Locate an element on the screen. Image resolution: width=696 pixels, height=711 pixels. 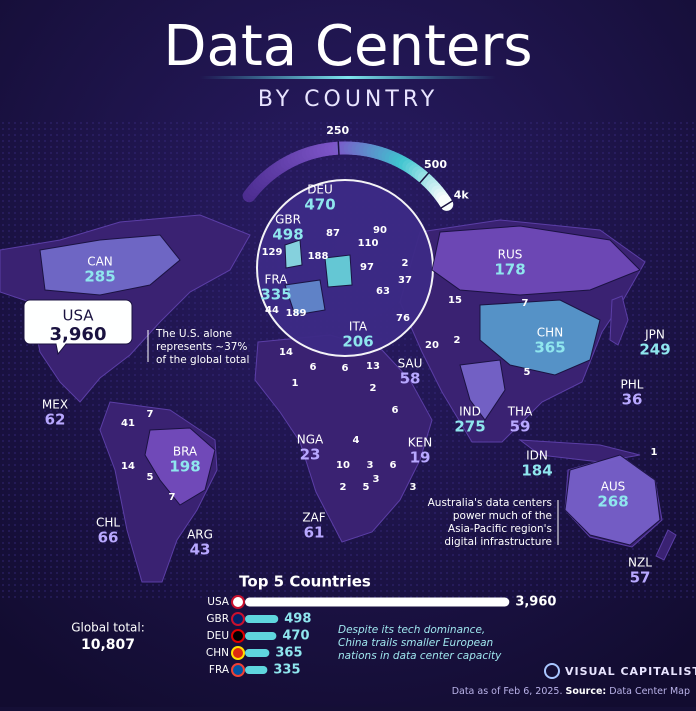
country-code: AUS is located at coordinates (613, 487).